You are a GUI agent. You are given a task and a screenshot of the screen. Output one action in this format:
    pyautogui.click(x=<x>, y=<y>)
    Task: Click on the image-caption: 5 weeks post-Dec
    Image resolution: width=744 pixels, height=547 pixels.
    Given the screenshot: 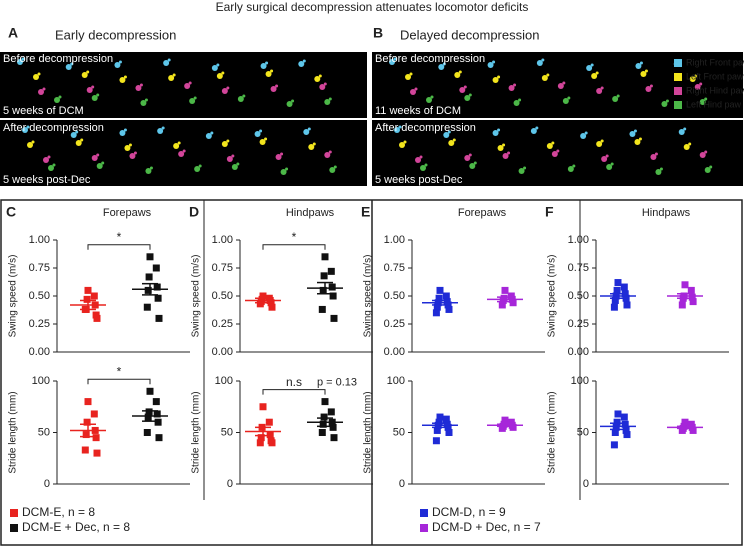 What is the action you would take?
    pyautogui.click(x=47, y=180)
    